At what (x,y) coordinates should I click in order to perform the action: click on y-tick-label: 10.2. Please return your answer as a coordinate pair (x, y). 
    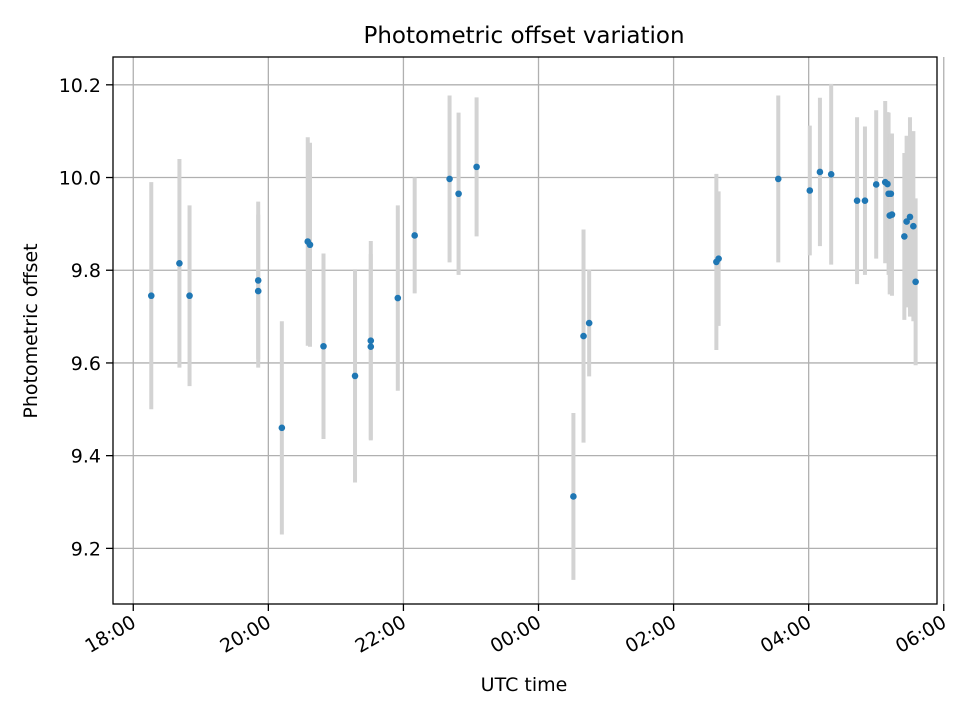
    Looking at the image, I should click on (80, 86).